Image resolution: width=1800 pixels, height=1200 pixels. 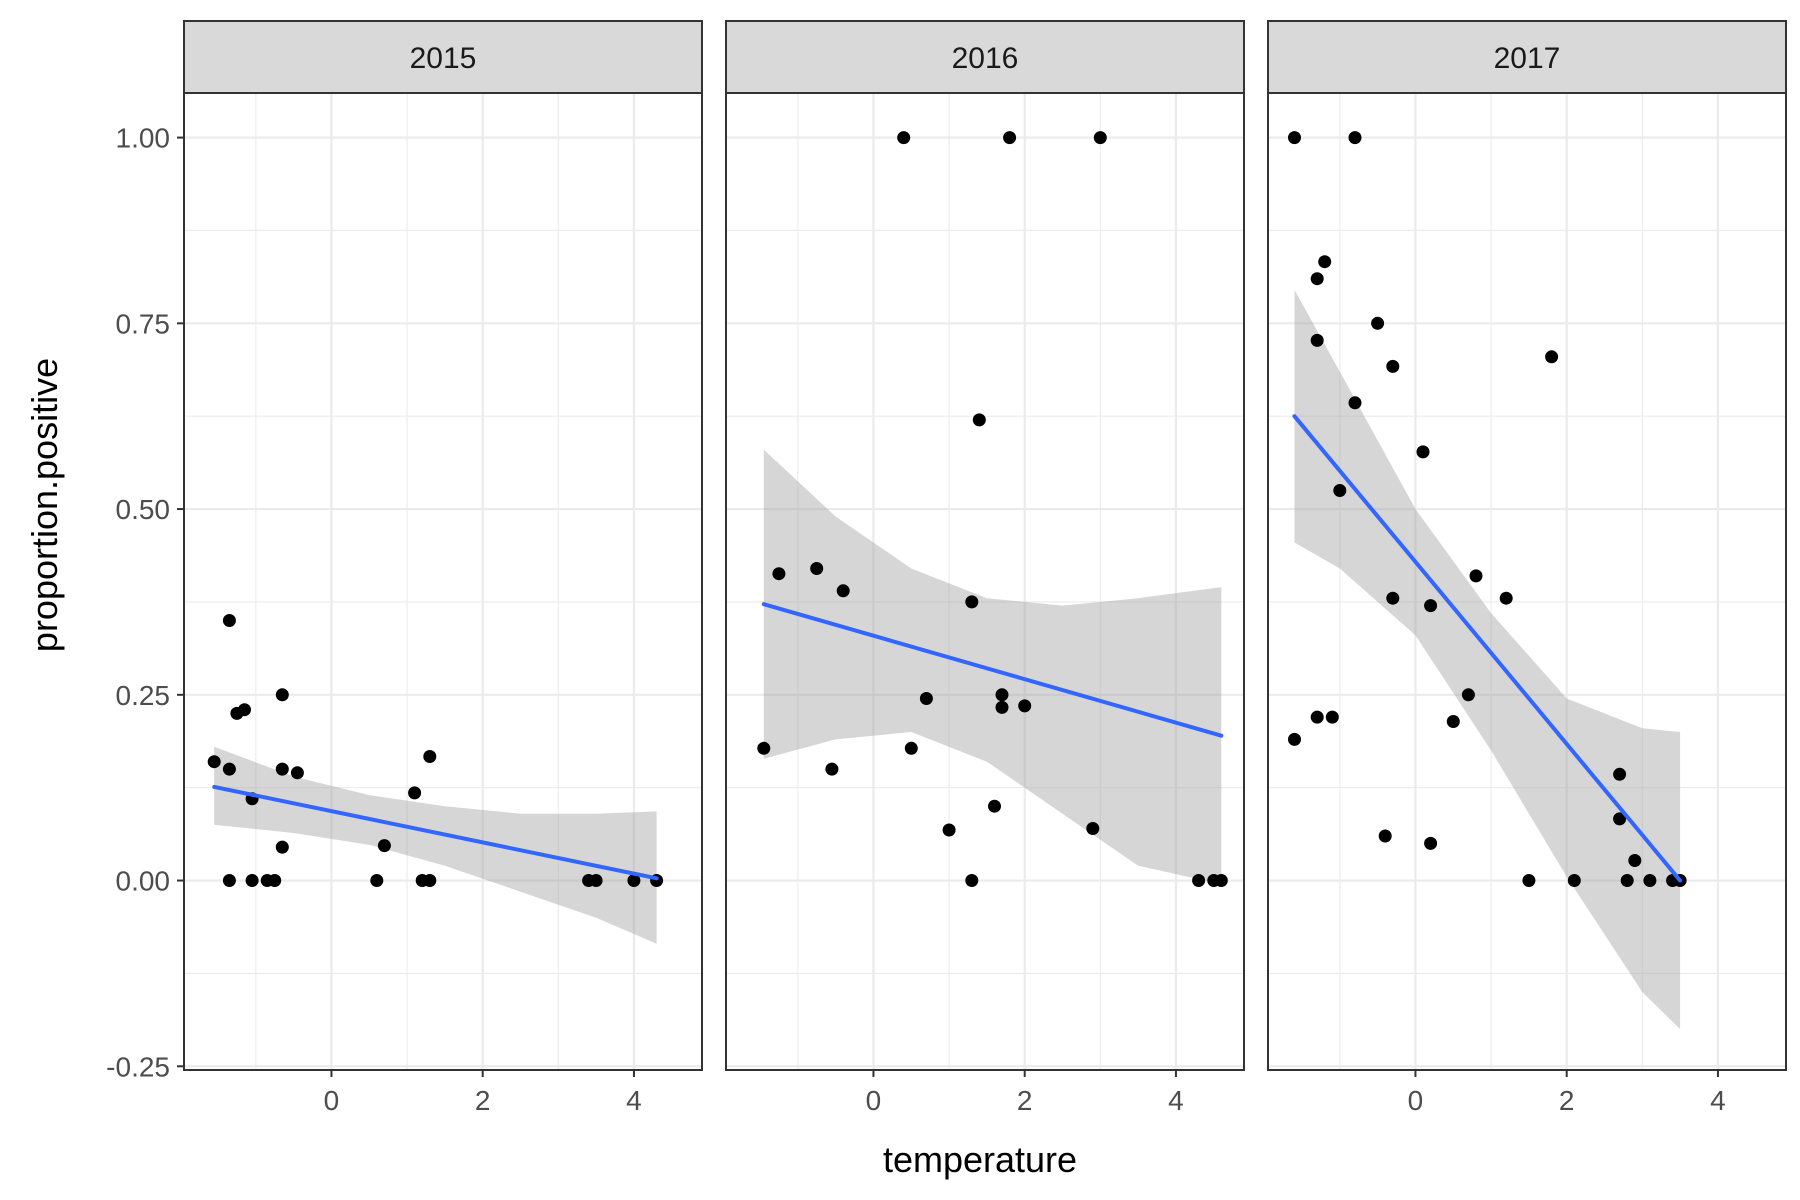 I want to click on data-points, so click(x=1487, y=509).